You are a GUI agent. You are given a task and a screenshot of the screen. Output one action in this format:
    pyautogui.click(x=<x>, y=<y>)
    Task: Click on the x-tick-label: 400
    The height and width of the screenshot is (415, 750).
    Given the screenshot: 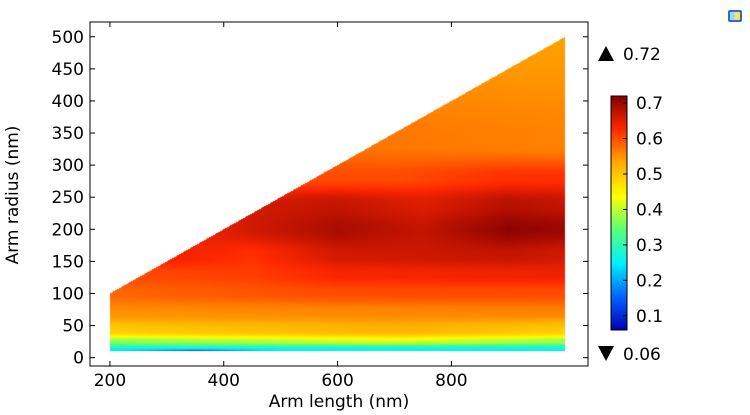 What is the action you would take?
    pyautogui.click(x=224, y=381)
    